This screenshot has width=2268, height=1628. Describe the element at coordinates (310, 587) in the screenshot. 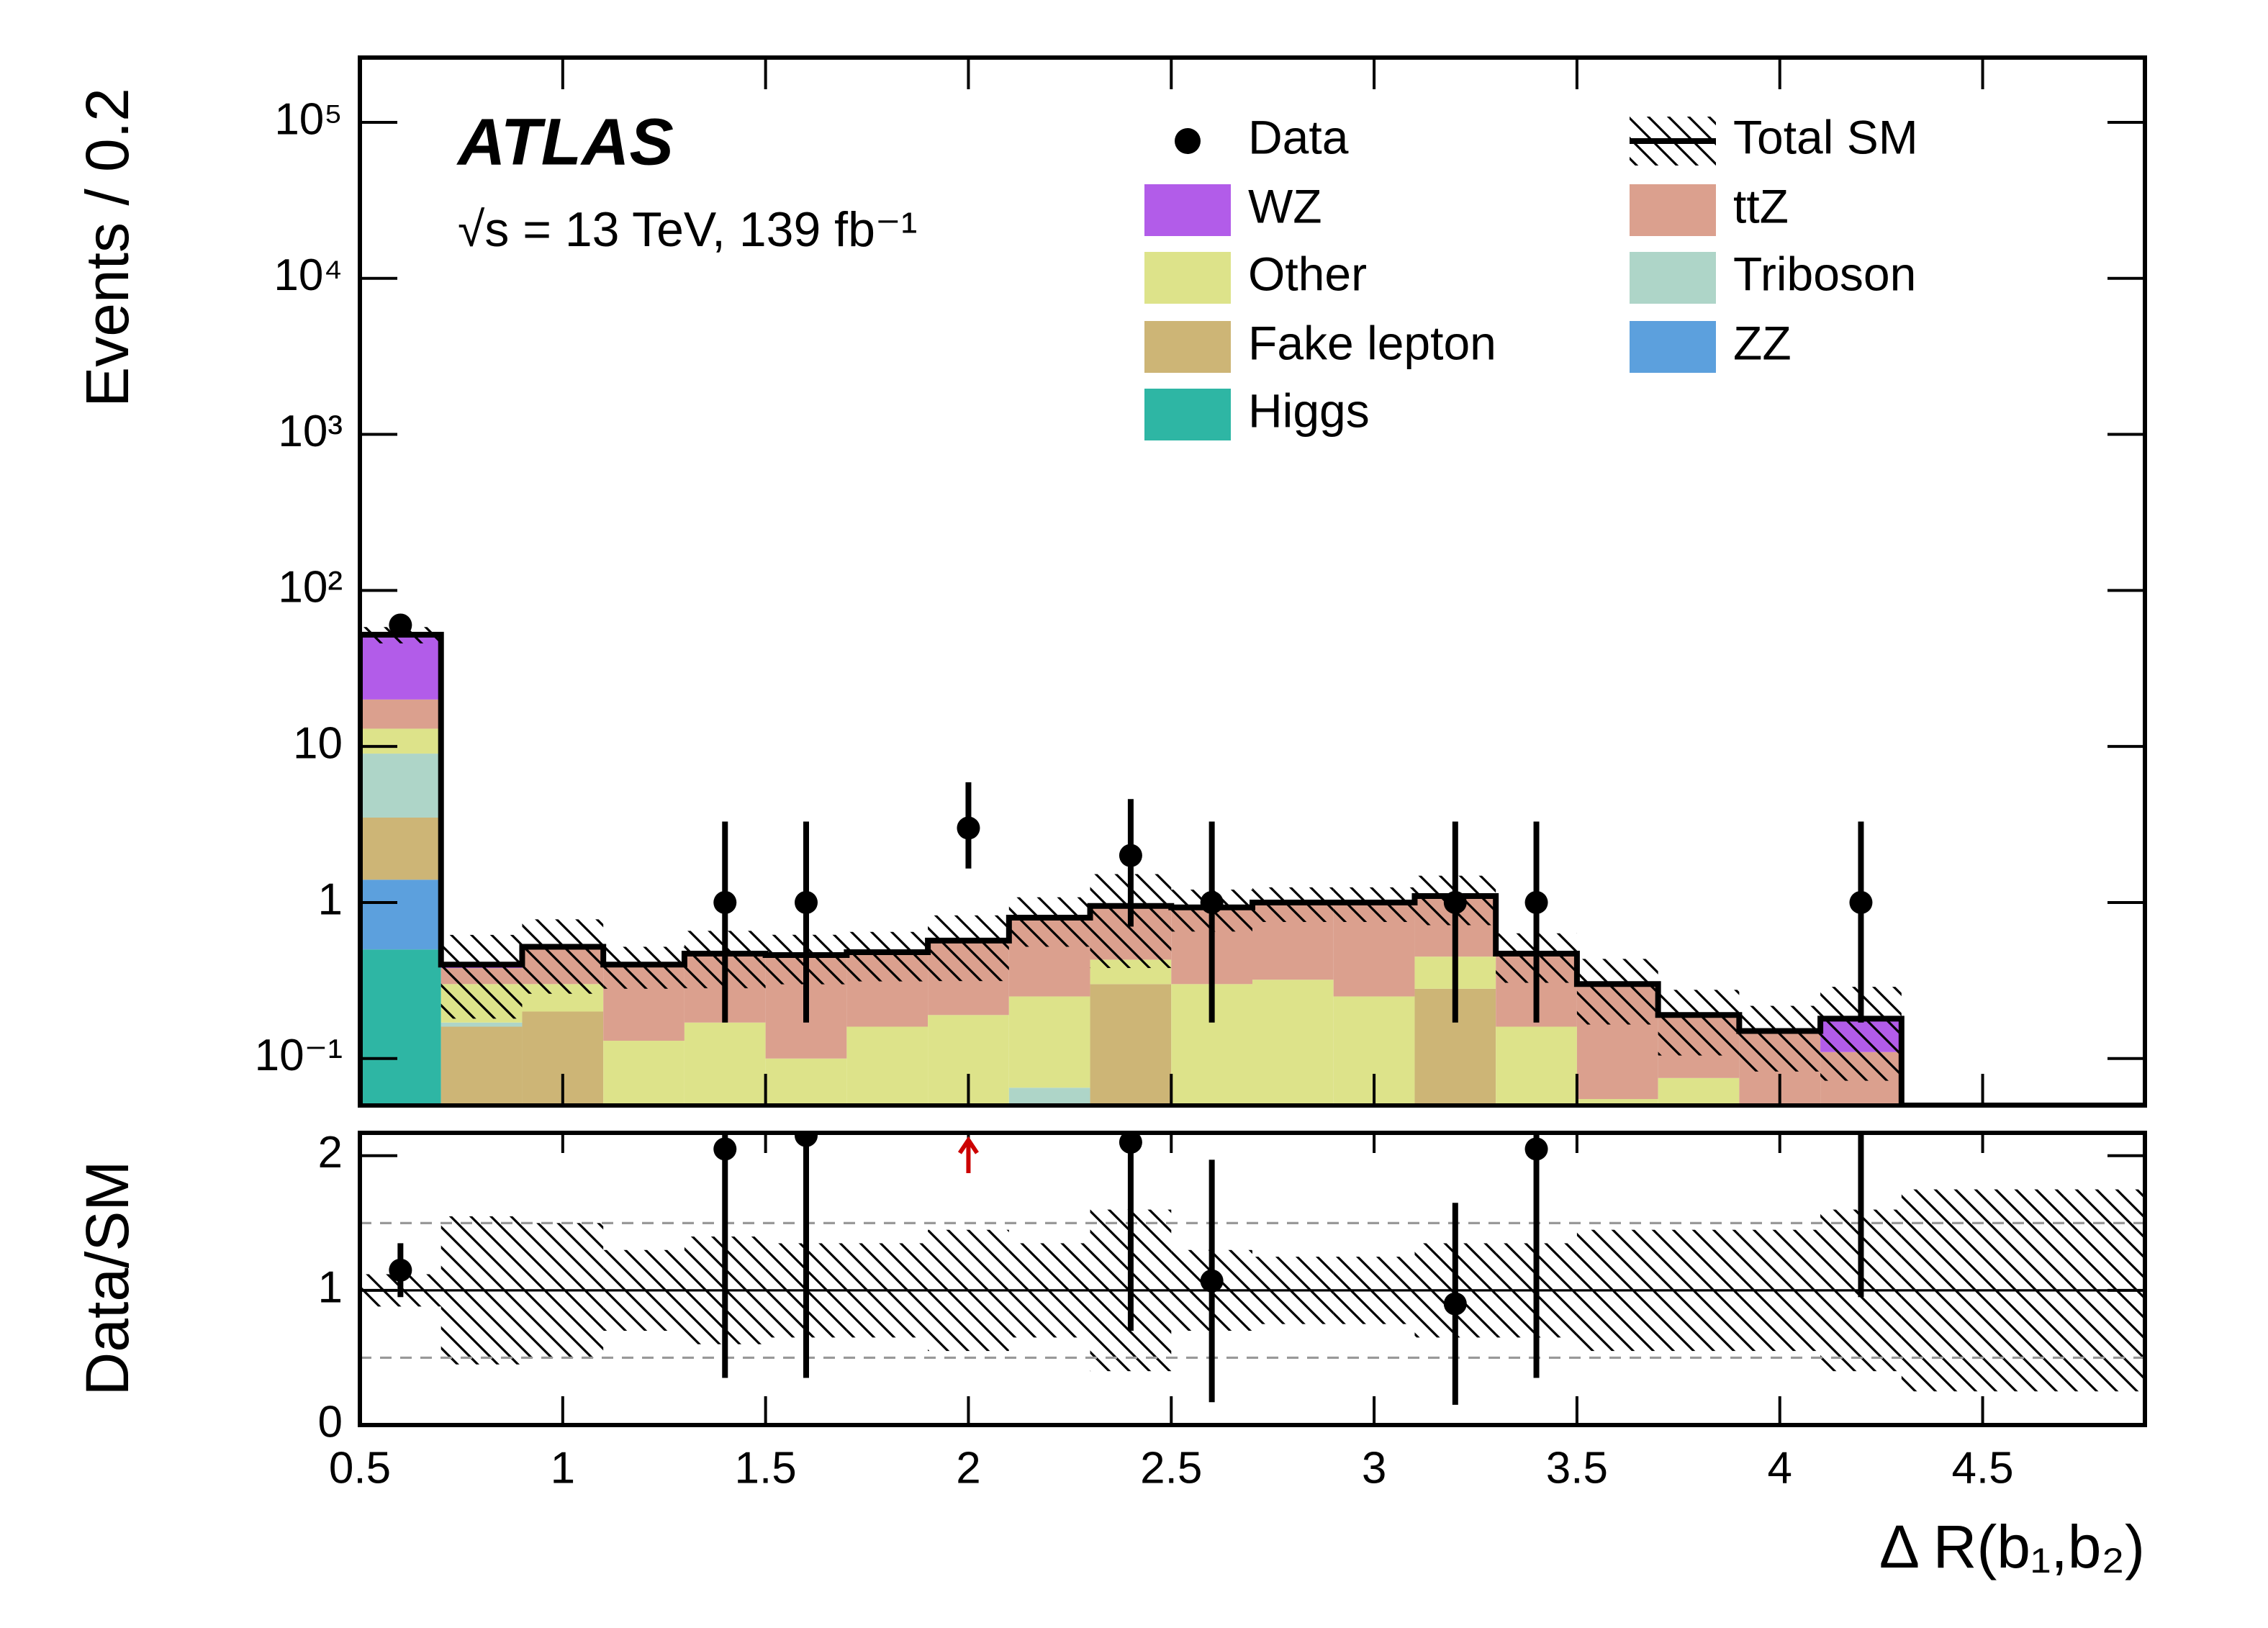

I see `y-tick-label: 10²` at that location.